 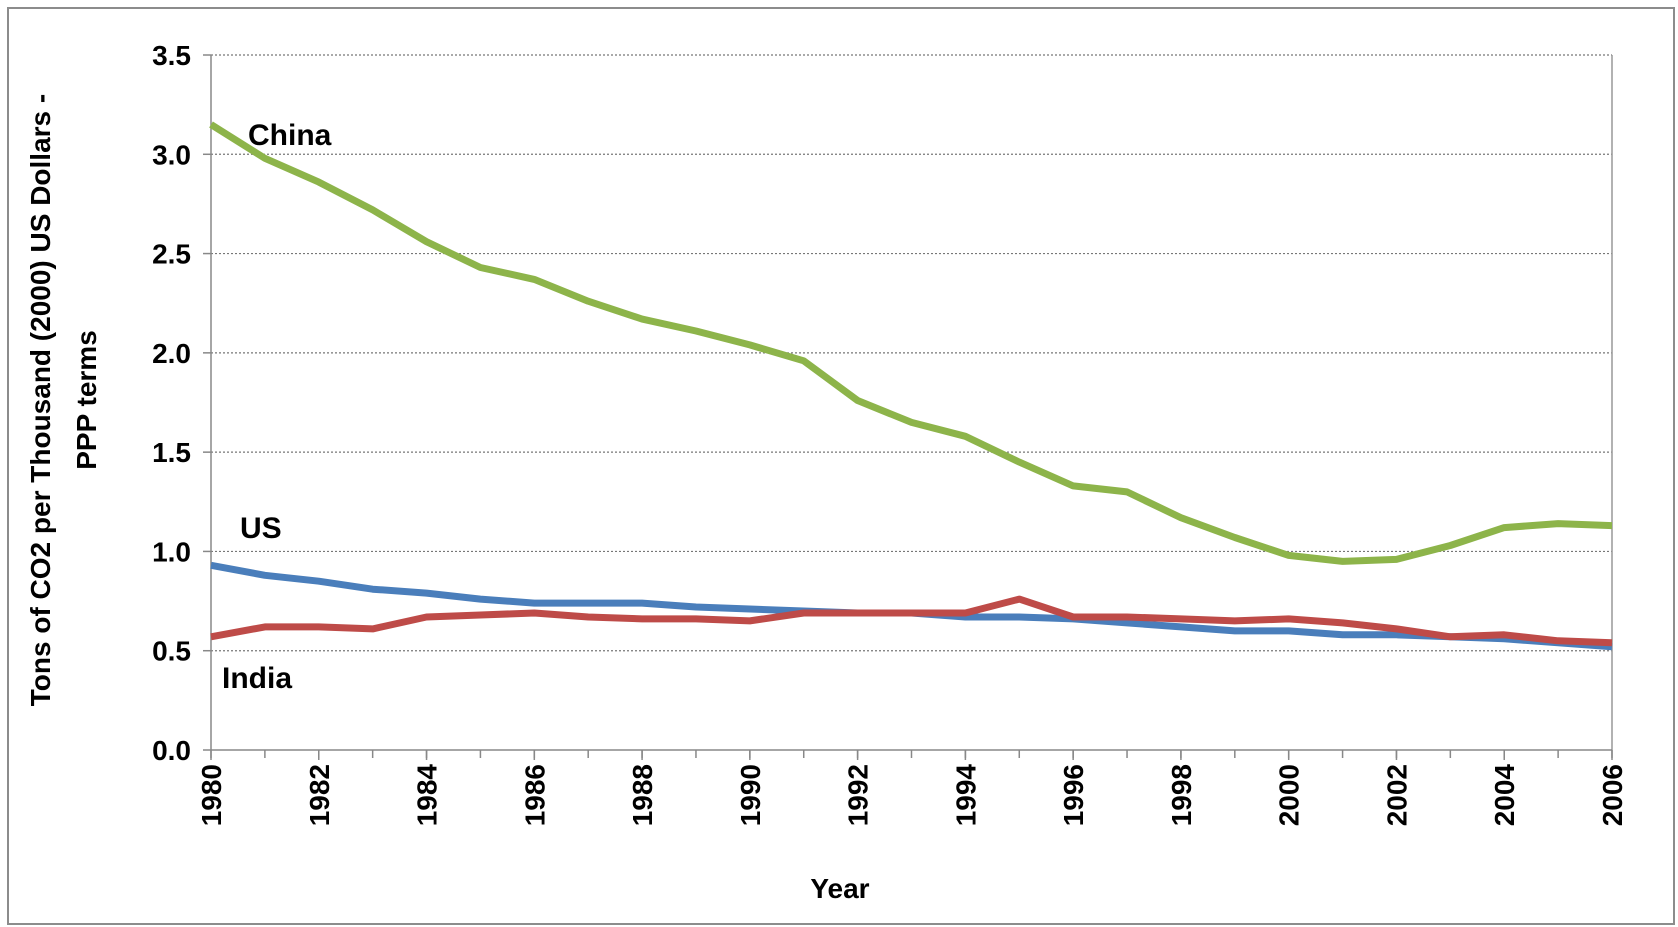 I want to click on series-label: India, so click(x=257, y=678).